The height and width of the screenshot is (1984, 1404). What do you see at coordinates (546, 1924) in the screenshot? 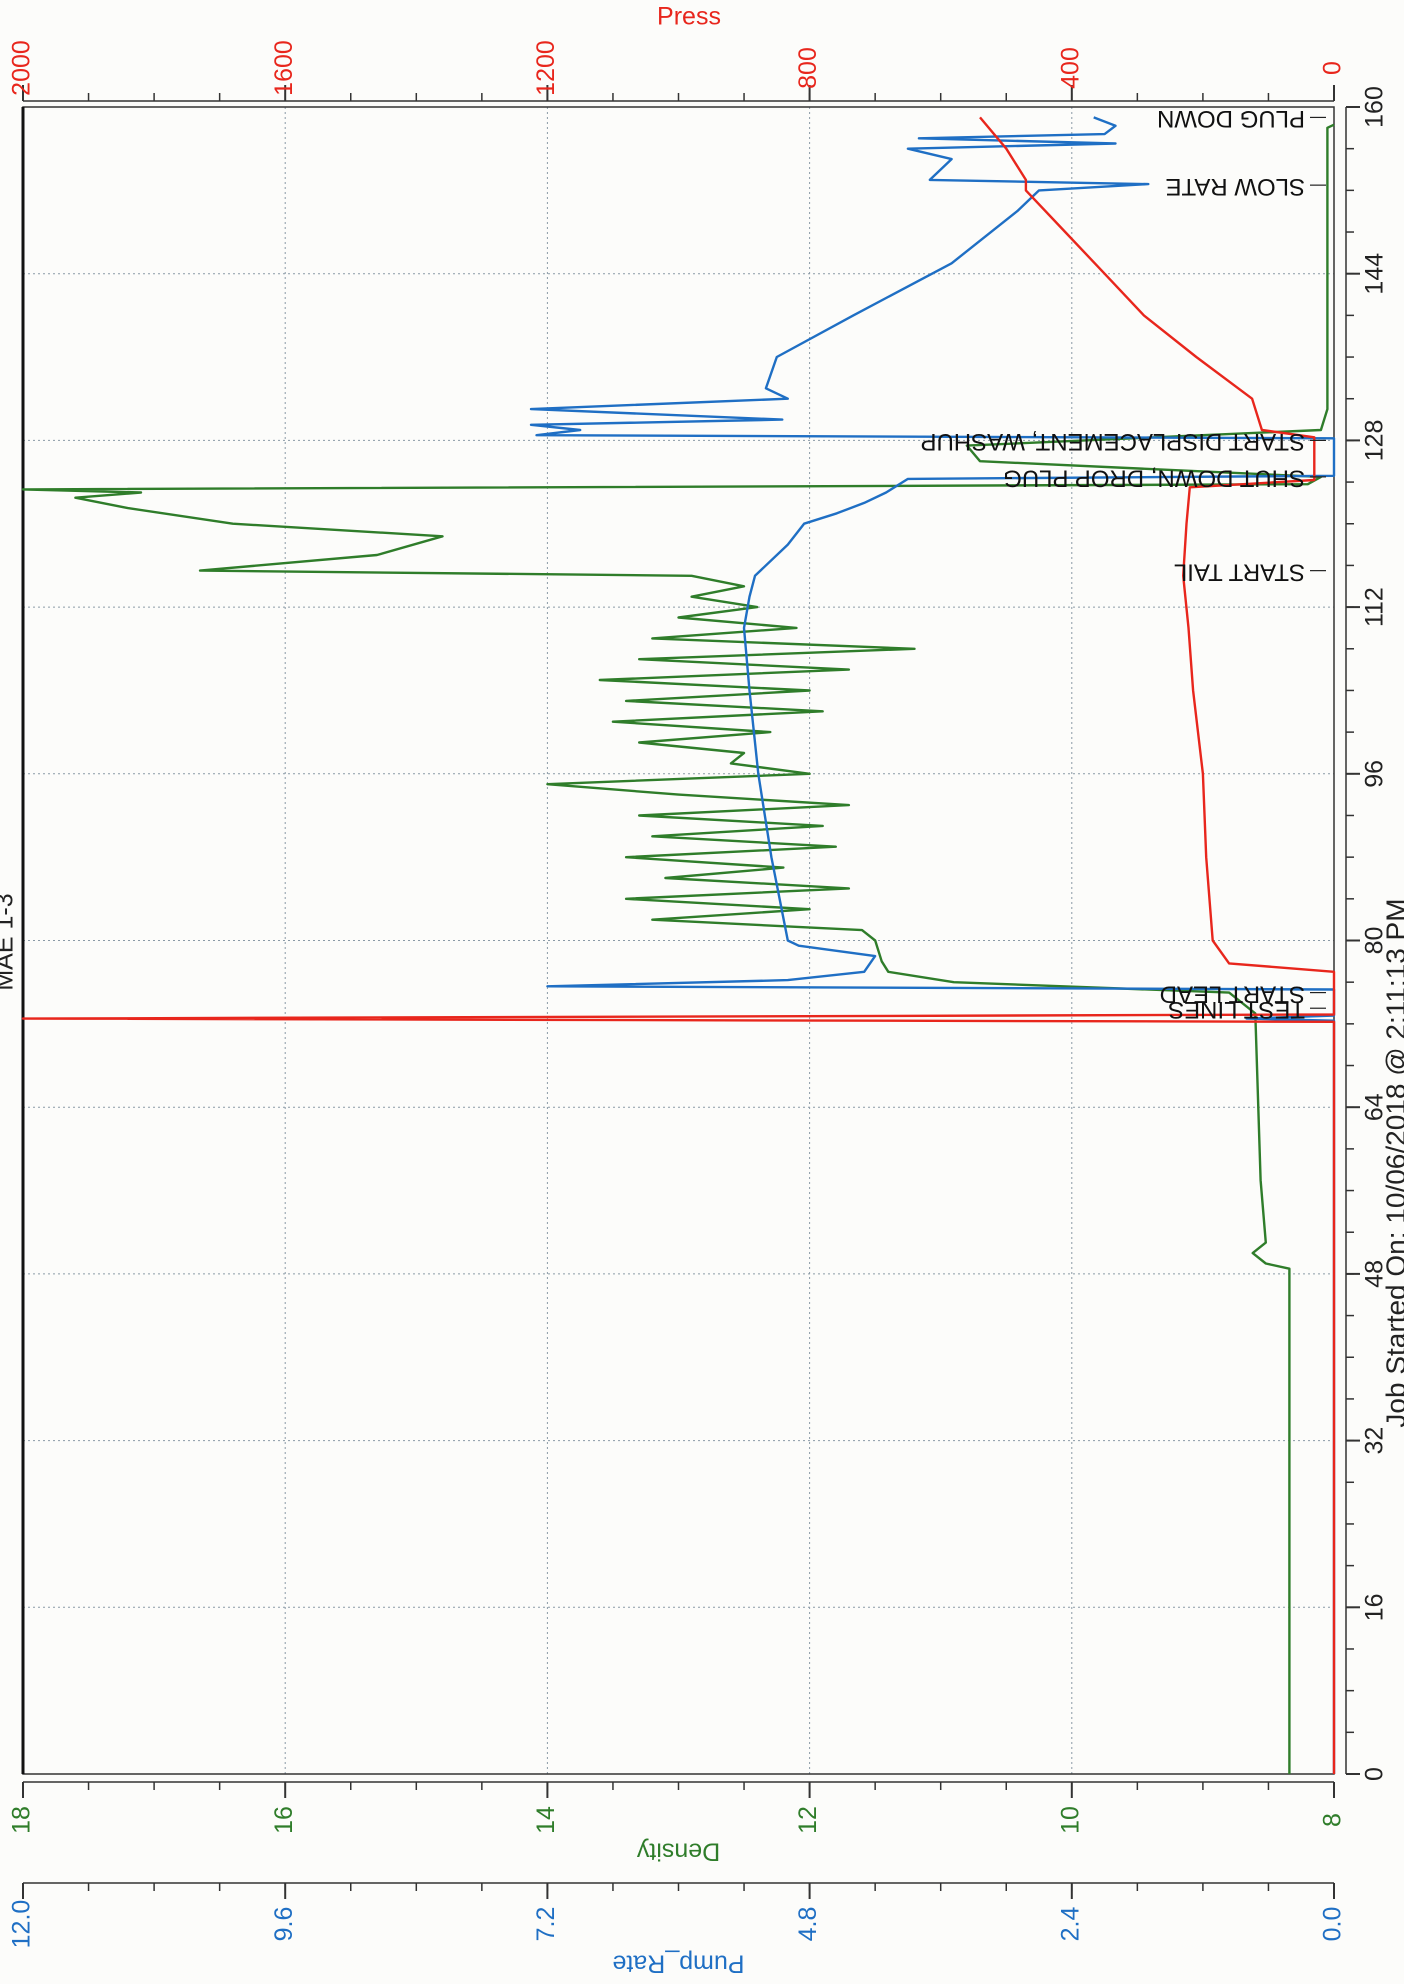
I see `value-tick-label: 7.2` at bounding box center [546, 1924].